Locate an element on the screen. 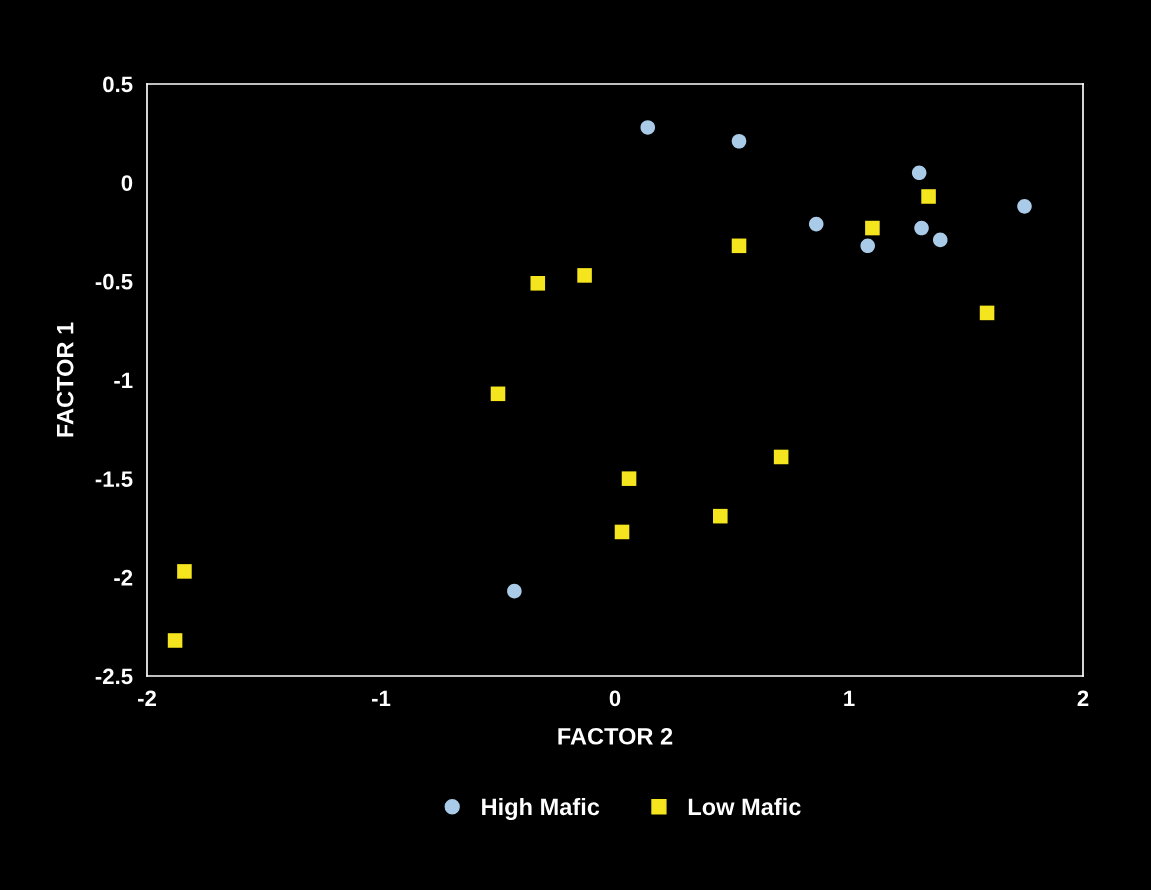 This screenshot has width=1151, height=890. y-tick-label: 0.5 is located at coordinates (118, 84).